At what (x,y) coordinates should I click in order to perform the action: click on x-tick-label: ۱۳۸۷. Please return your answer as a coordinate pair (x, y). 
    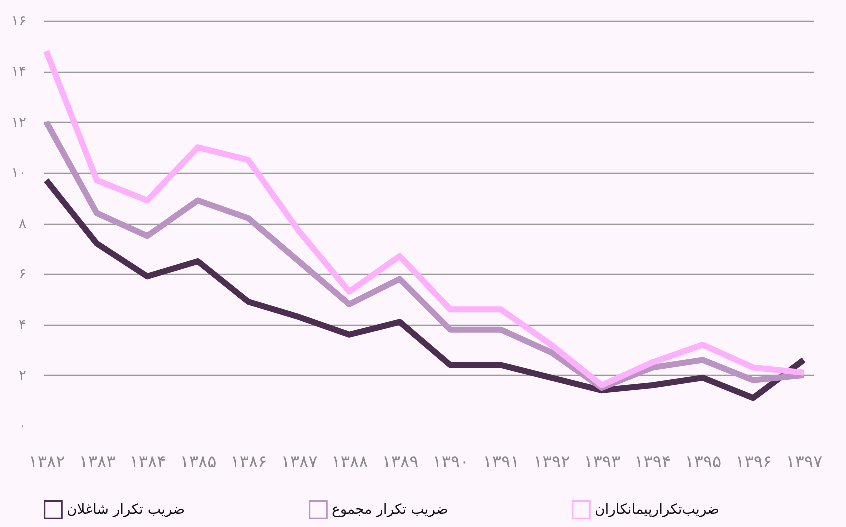
    Looking at the image, I should click on (299, 462).